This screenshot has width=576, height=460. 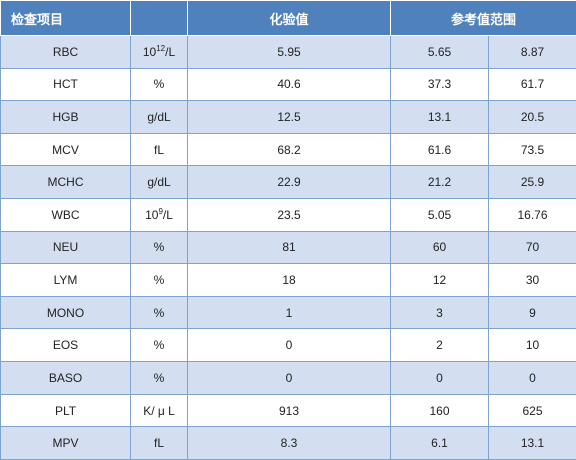 What do you see at coordinates (439, 182) in the screenshot?
I see `reference-low-cell: 21.2` at bounding box center [439, 182].